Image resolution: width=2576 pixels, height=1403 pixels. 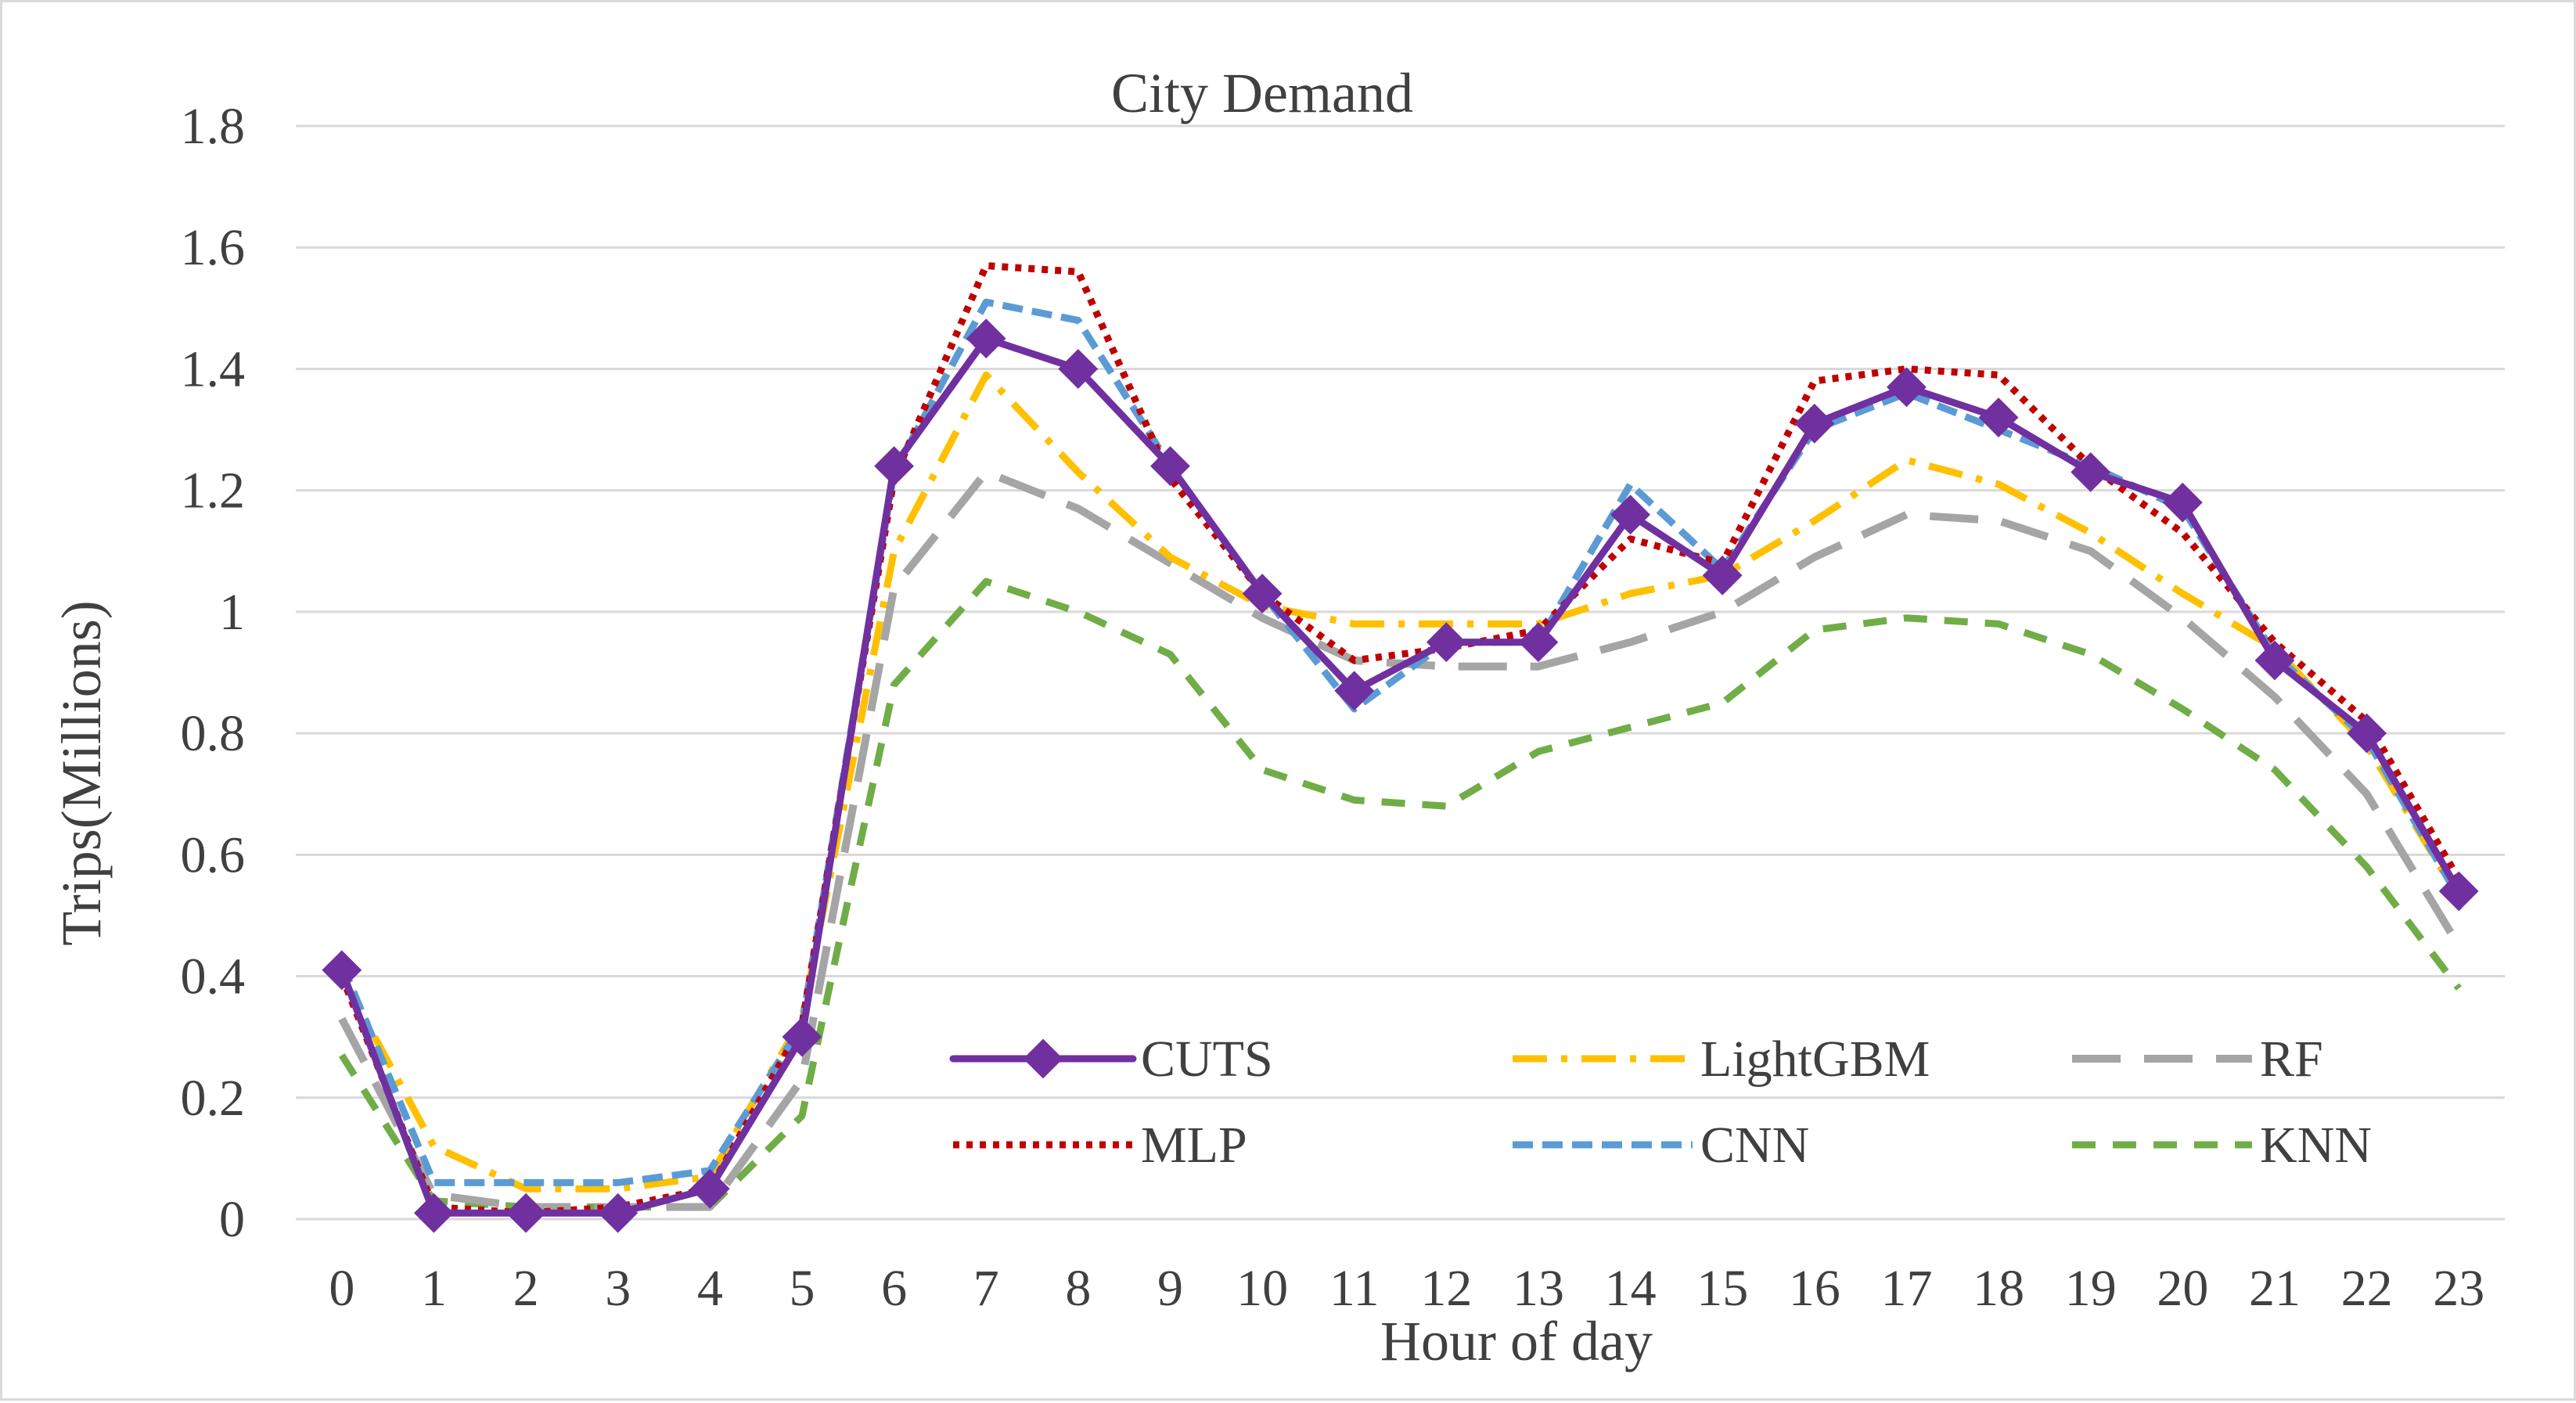 What do you see at coordinates (2091, 1288) in the screenshot?
I see `x-tick-label: 19` at bounding box center [2091, 1288].